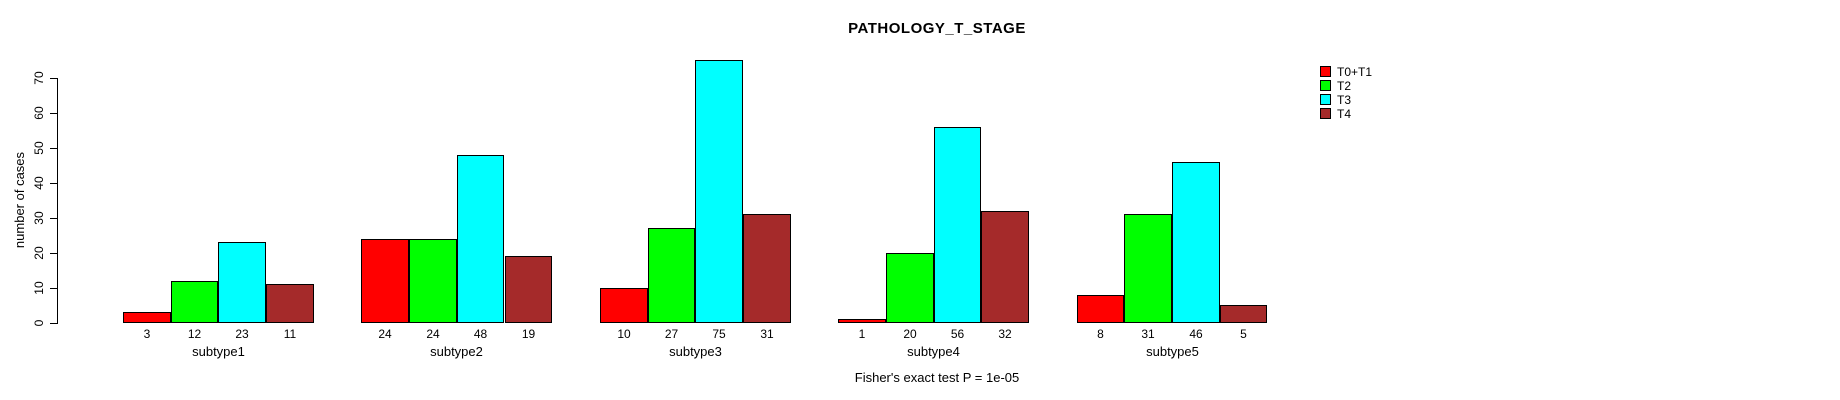 The height and width of the screenshot is (400, 1840). Describe the element at coordinates (456, 351) in the screenshot. I see `category-label-subtype2: subtype2` at that location.